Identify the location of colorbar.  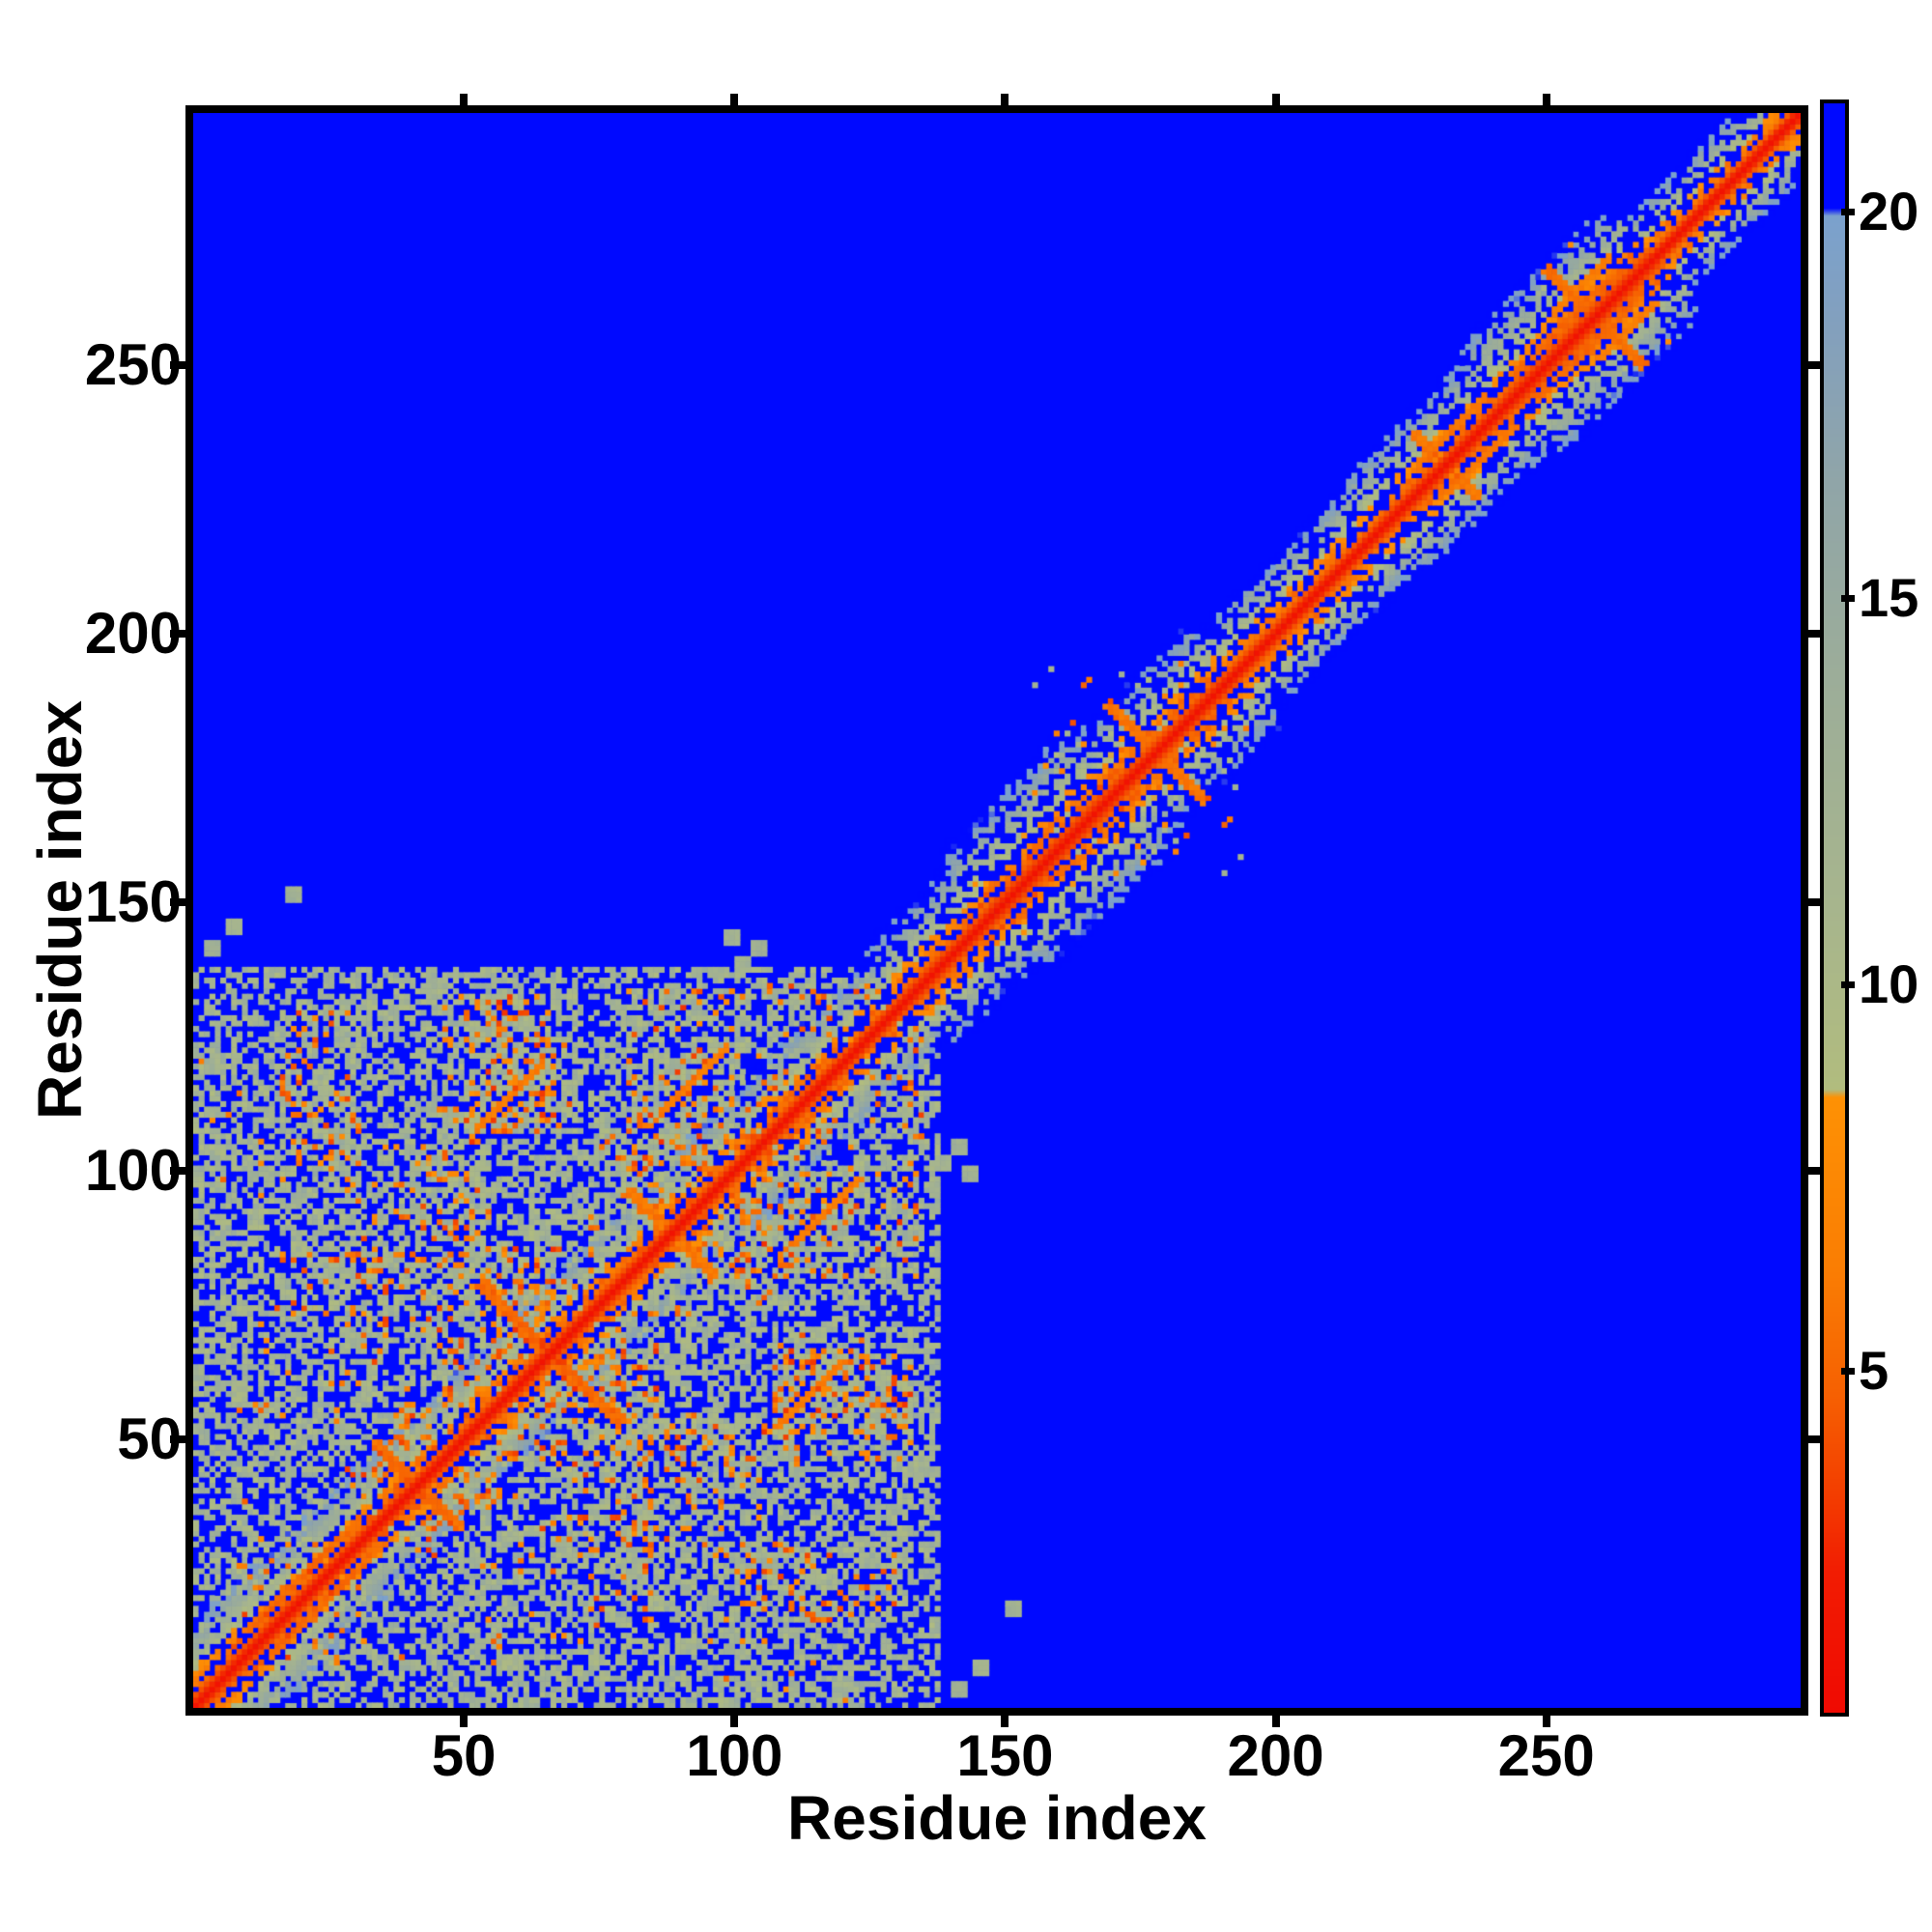
(1834, 908).